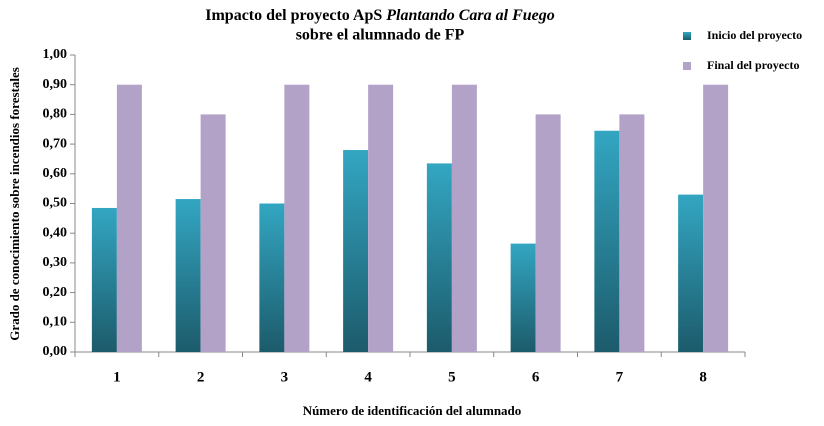 The image size is (824, 426). I want to click on y-tick-label: 0,00, so click(55, 351).